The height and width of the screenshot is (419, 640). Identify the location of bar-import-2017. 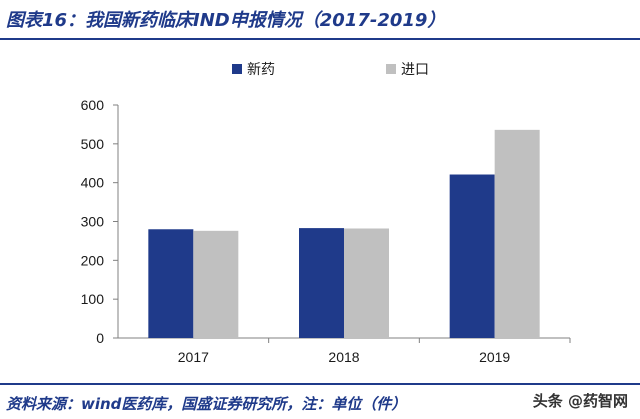
(216, 284).